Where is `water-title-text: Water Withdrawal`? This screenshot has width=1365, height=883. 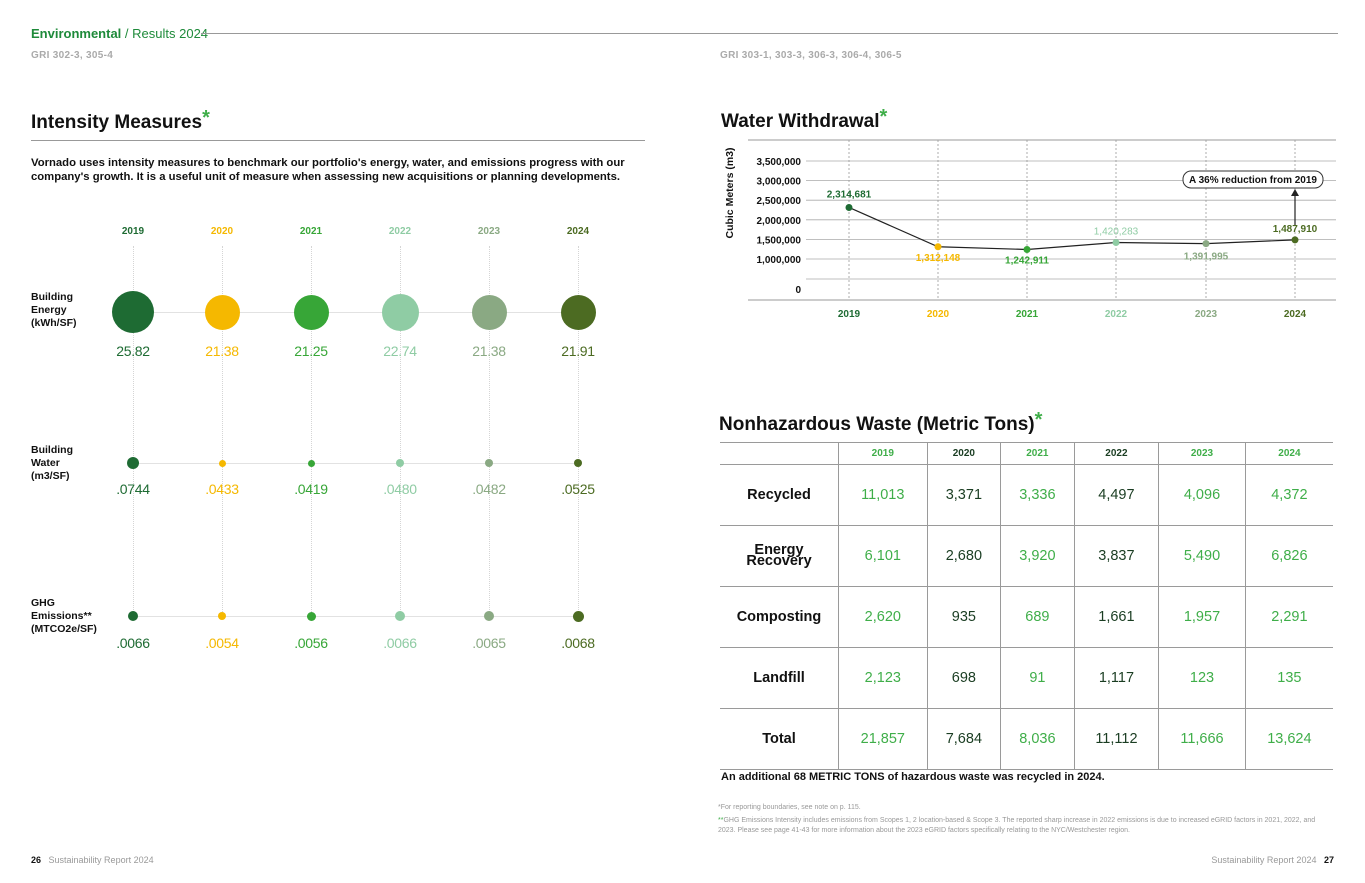 water-title-text: Water Withdrawal is located at coordinates (800, 121).